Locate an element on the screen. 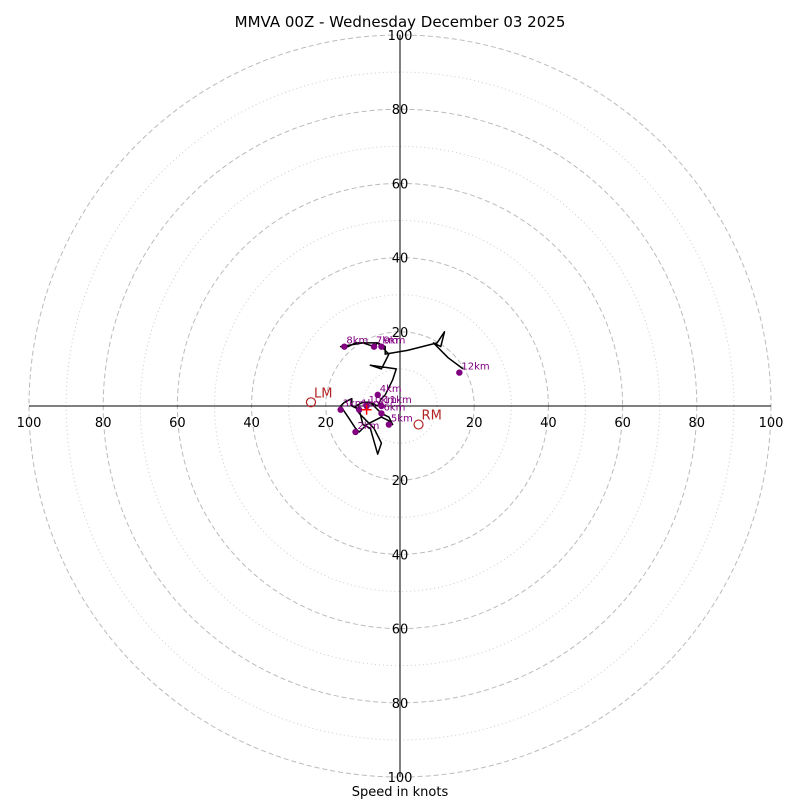  height-label-6km: 6km is located at coordinates (394, 407).